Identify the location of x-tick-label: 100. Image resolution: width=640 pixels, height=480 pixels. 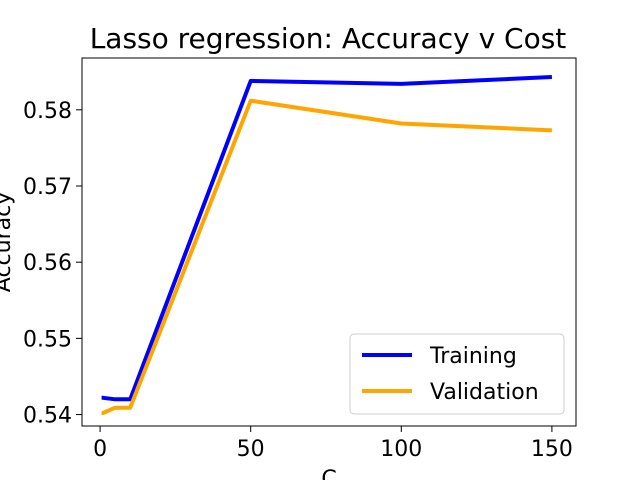
(401, 449).